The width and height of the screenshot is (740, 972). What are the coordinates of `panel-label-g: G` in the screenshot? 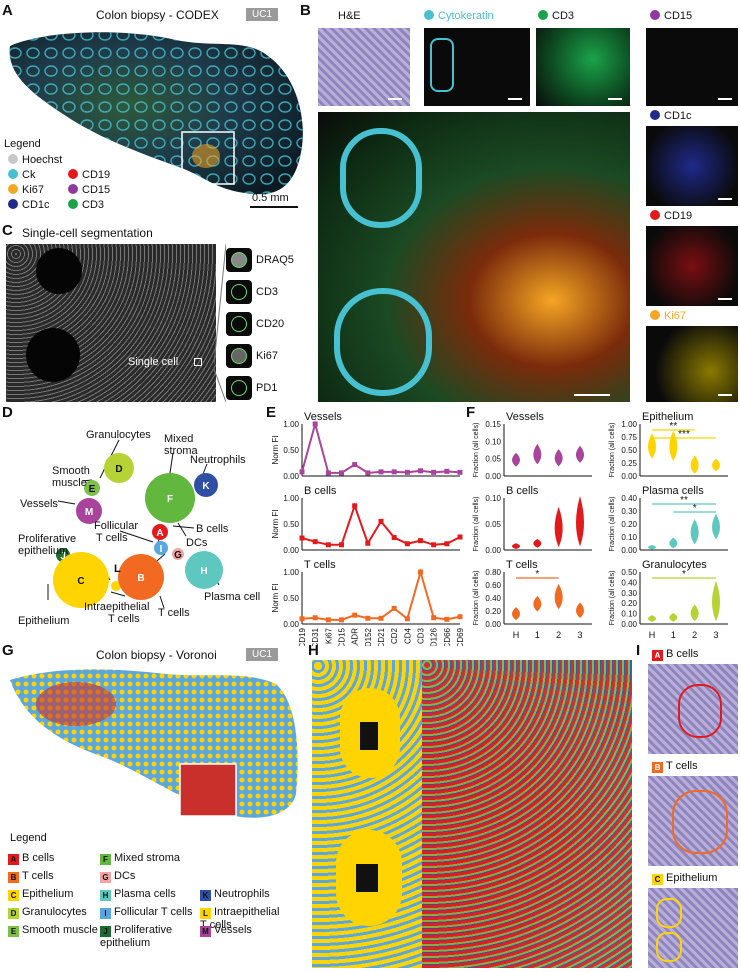 It's located at (8, 650).